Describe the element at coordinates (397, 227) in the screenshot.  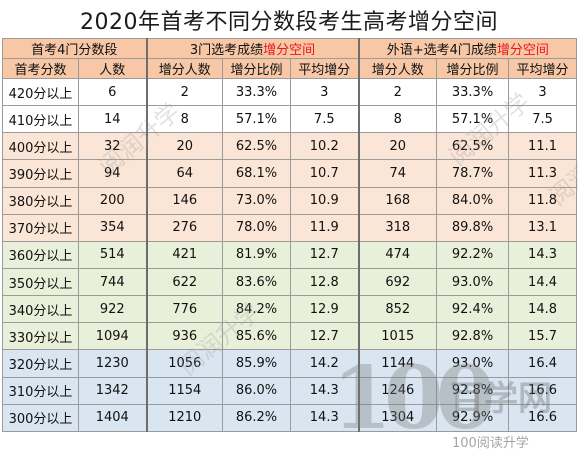
I see `table-cell: 318` at that location.